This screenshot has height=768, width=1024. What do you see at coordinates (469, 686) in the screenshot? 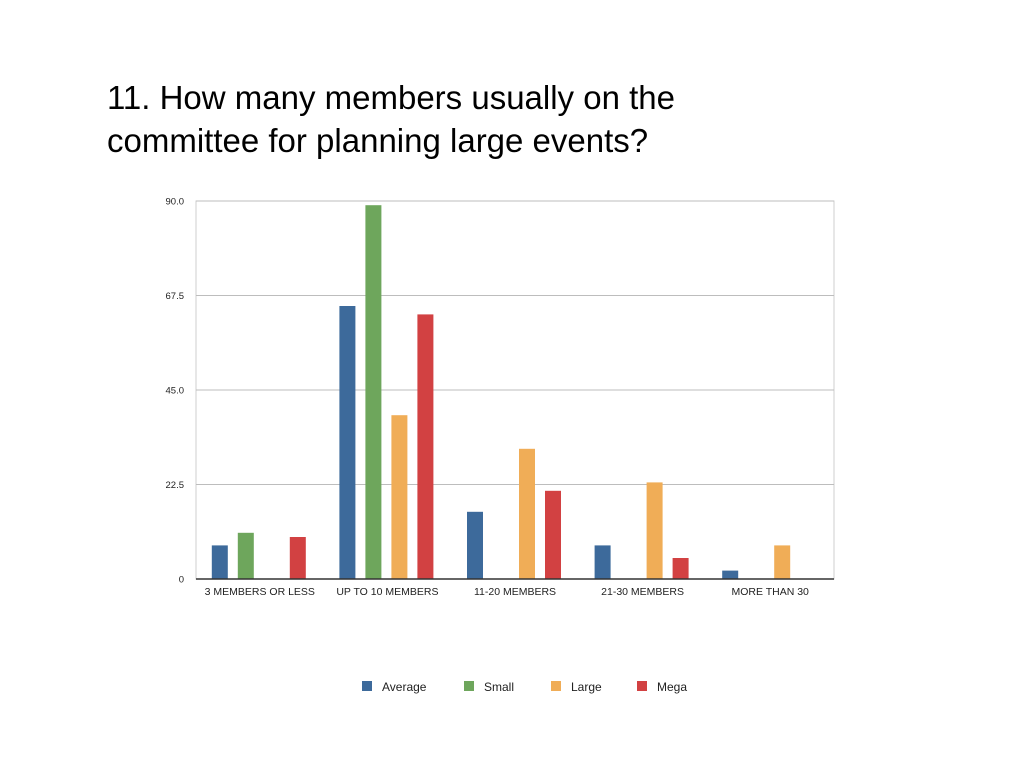
I see `legend-swatch-small` at bounding box center [469, 686].